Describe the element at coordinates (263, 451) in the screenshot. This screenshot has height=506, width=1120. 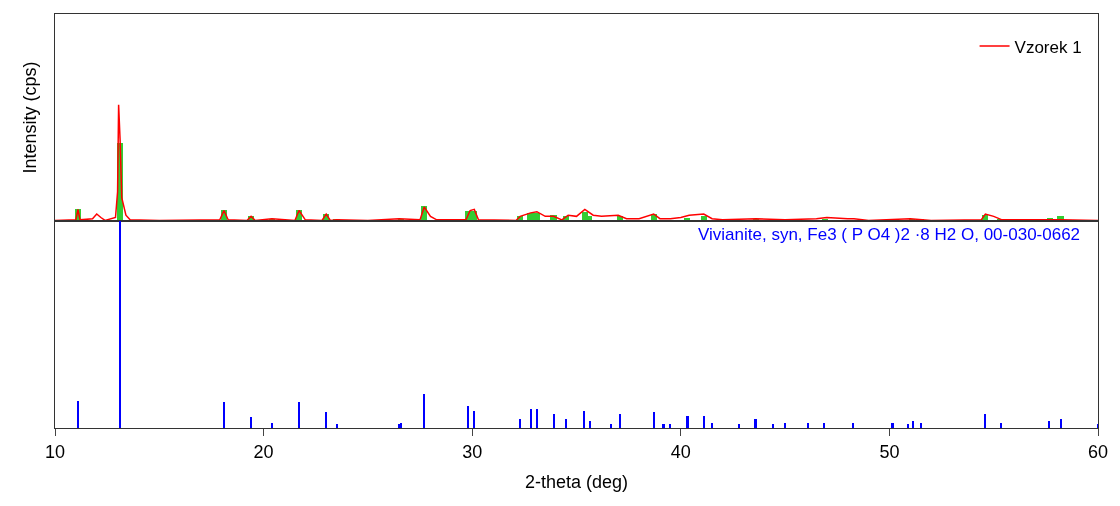
I see `x-tick-label: 20` at that location.